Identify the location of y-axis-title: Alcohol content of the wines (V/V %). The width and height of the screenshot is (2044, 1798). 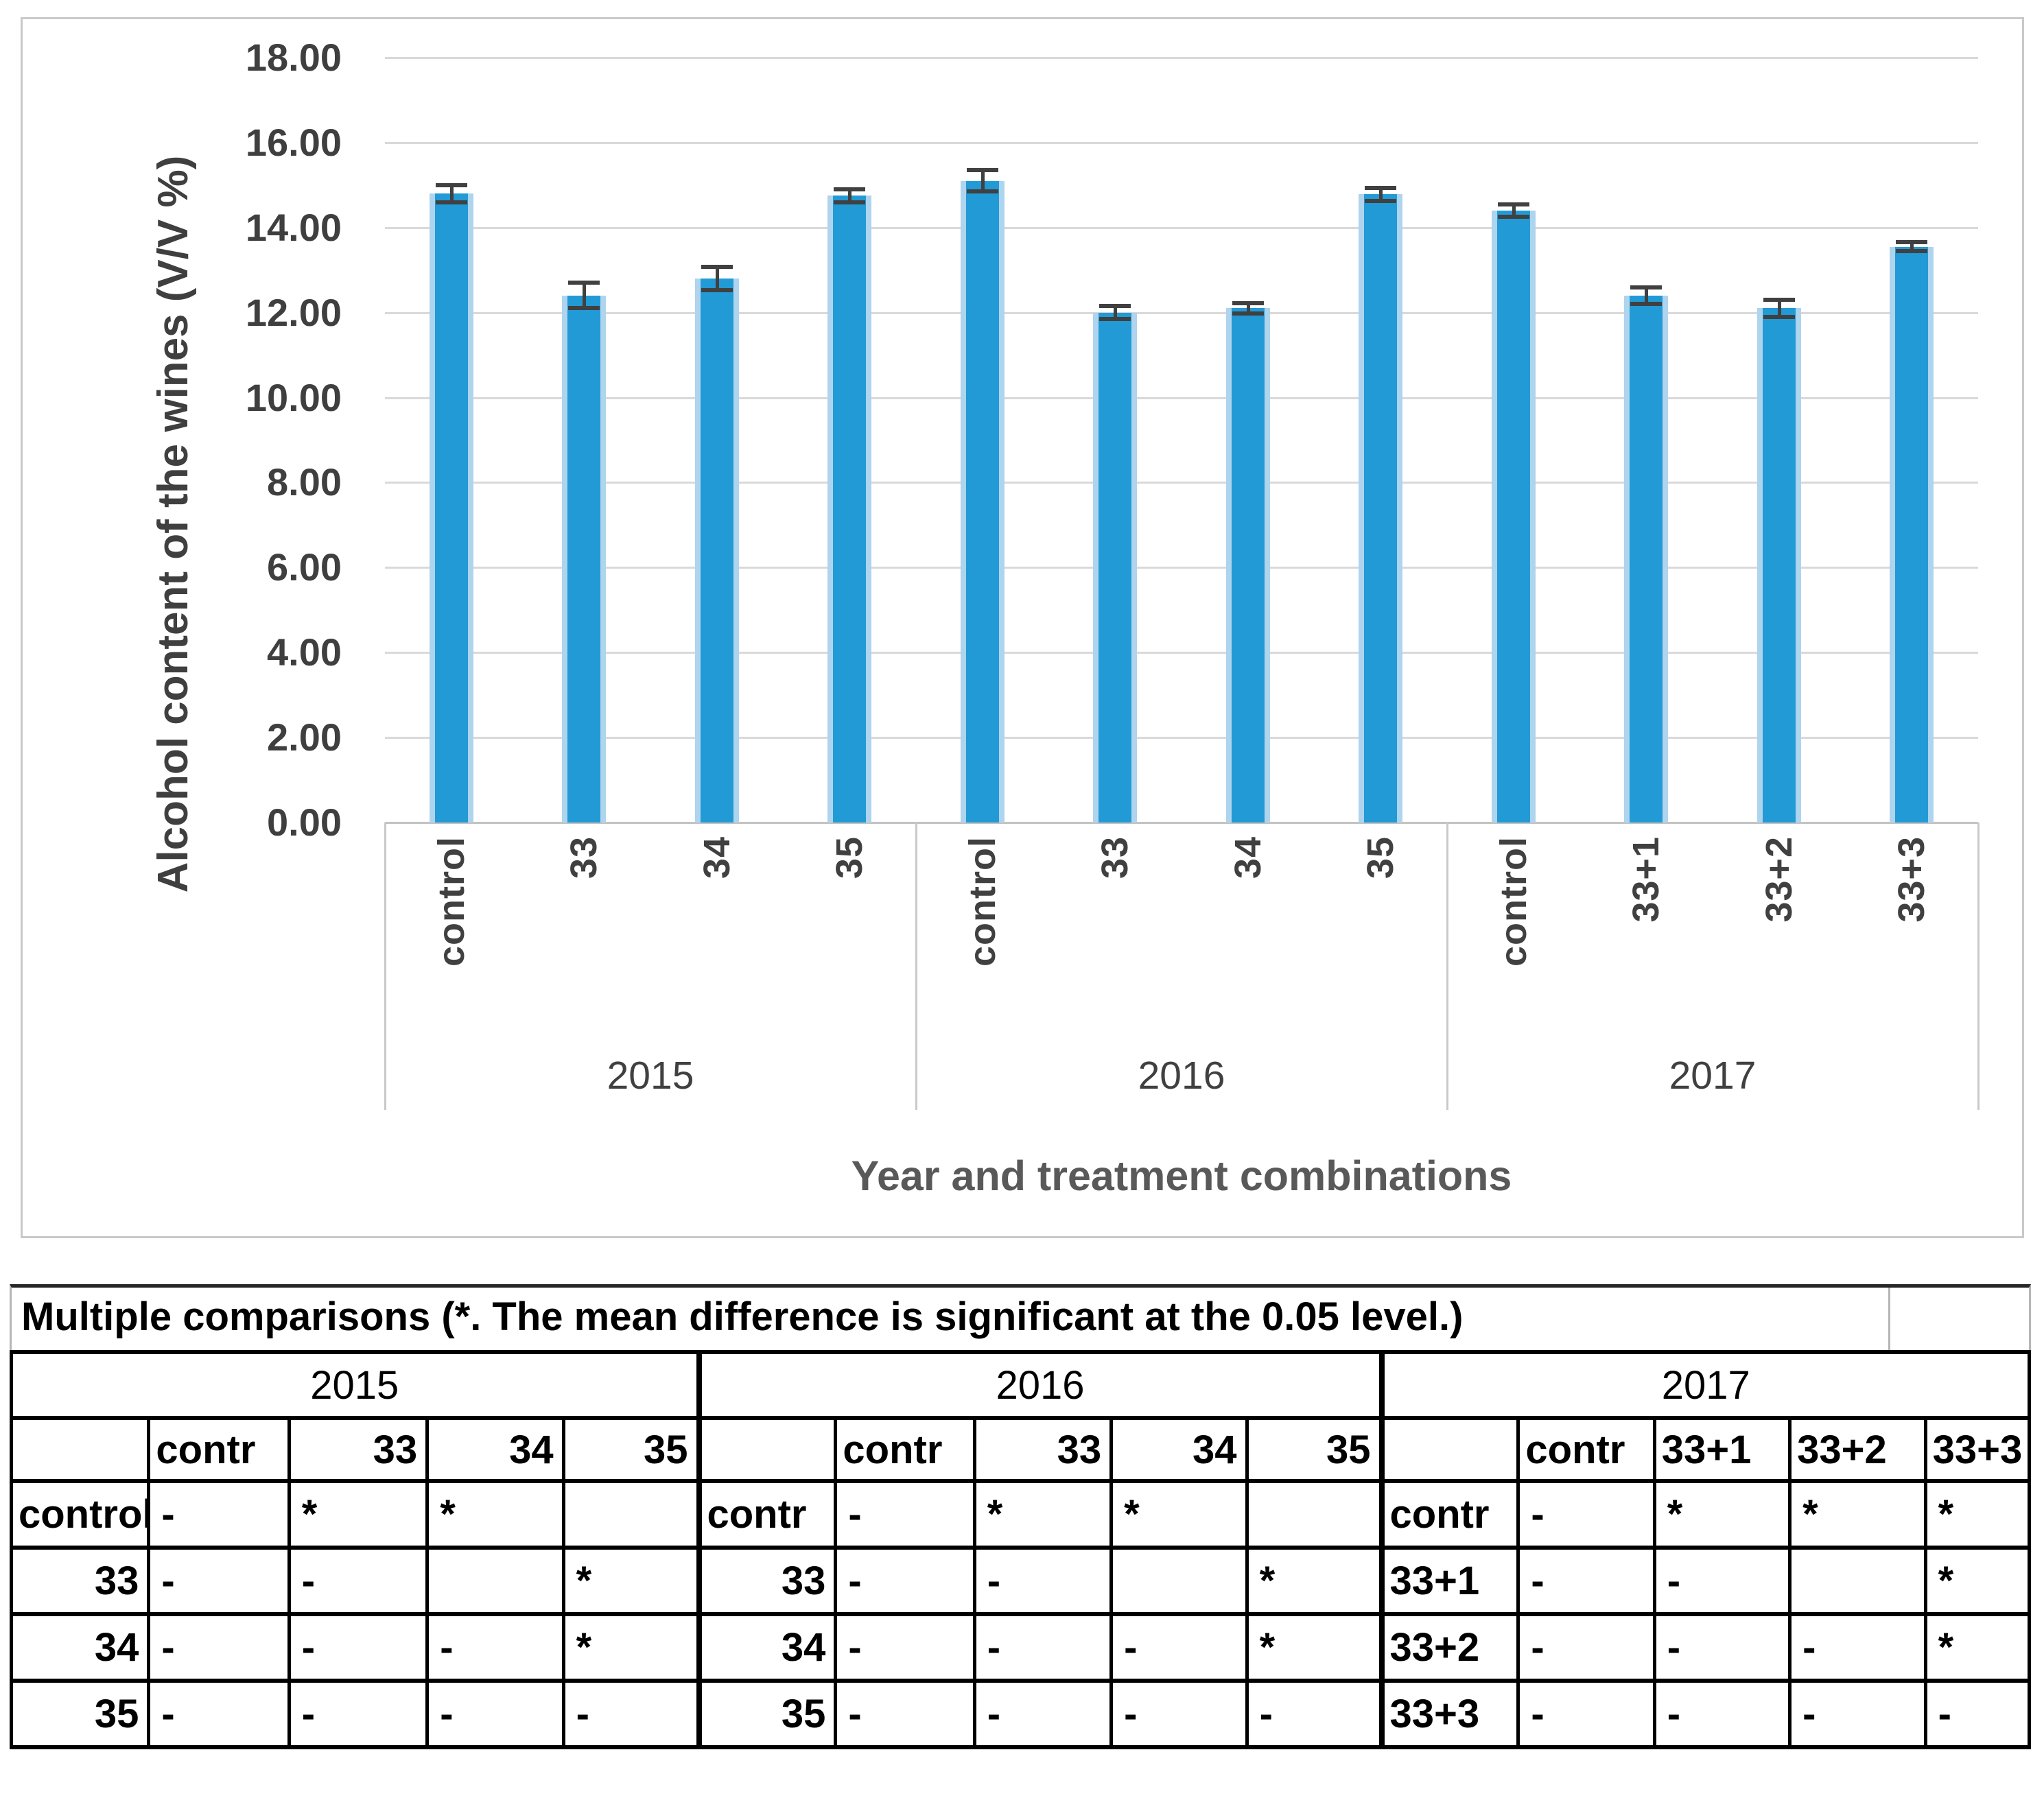
(173, 524).